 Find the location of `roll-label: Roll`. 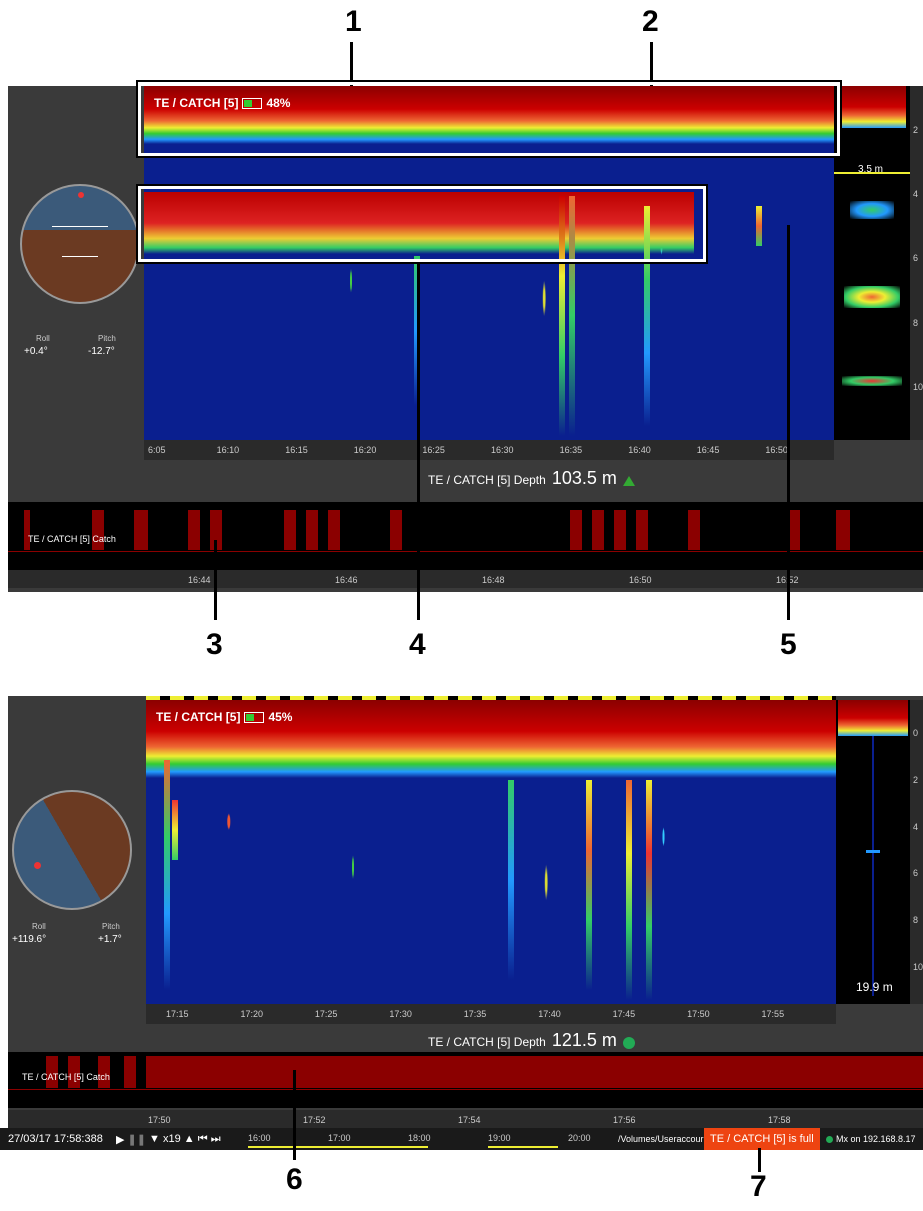

roll-label: Roll is located at coordinates (43, 338).